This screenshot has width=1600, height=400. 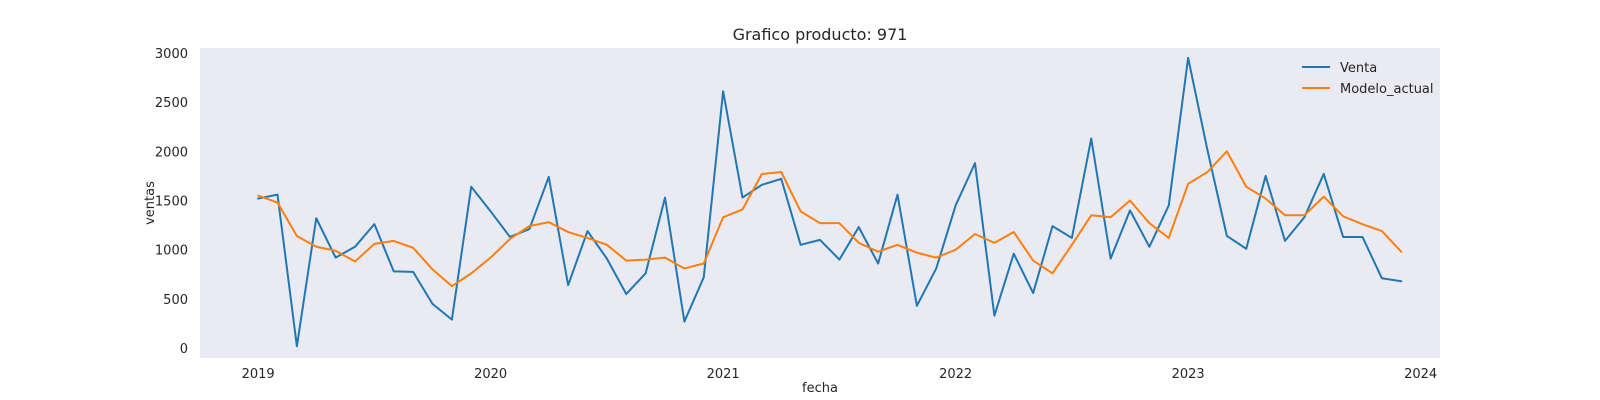 I want to click on x-tick-label: 2020, so click(x=490, y=374).